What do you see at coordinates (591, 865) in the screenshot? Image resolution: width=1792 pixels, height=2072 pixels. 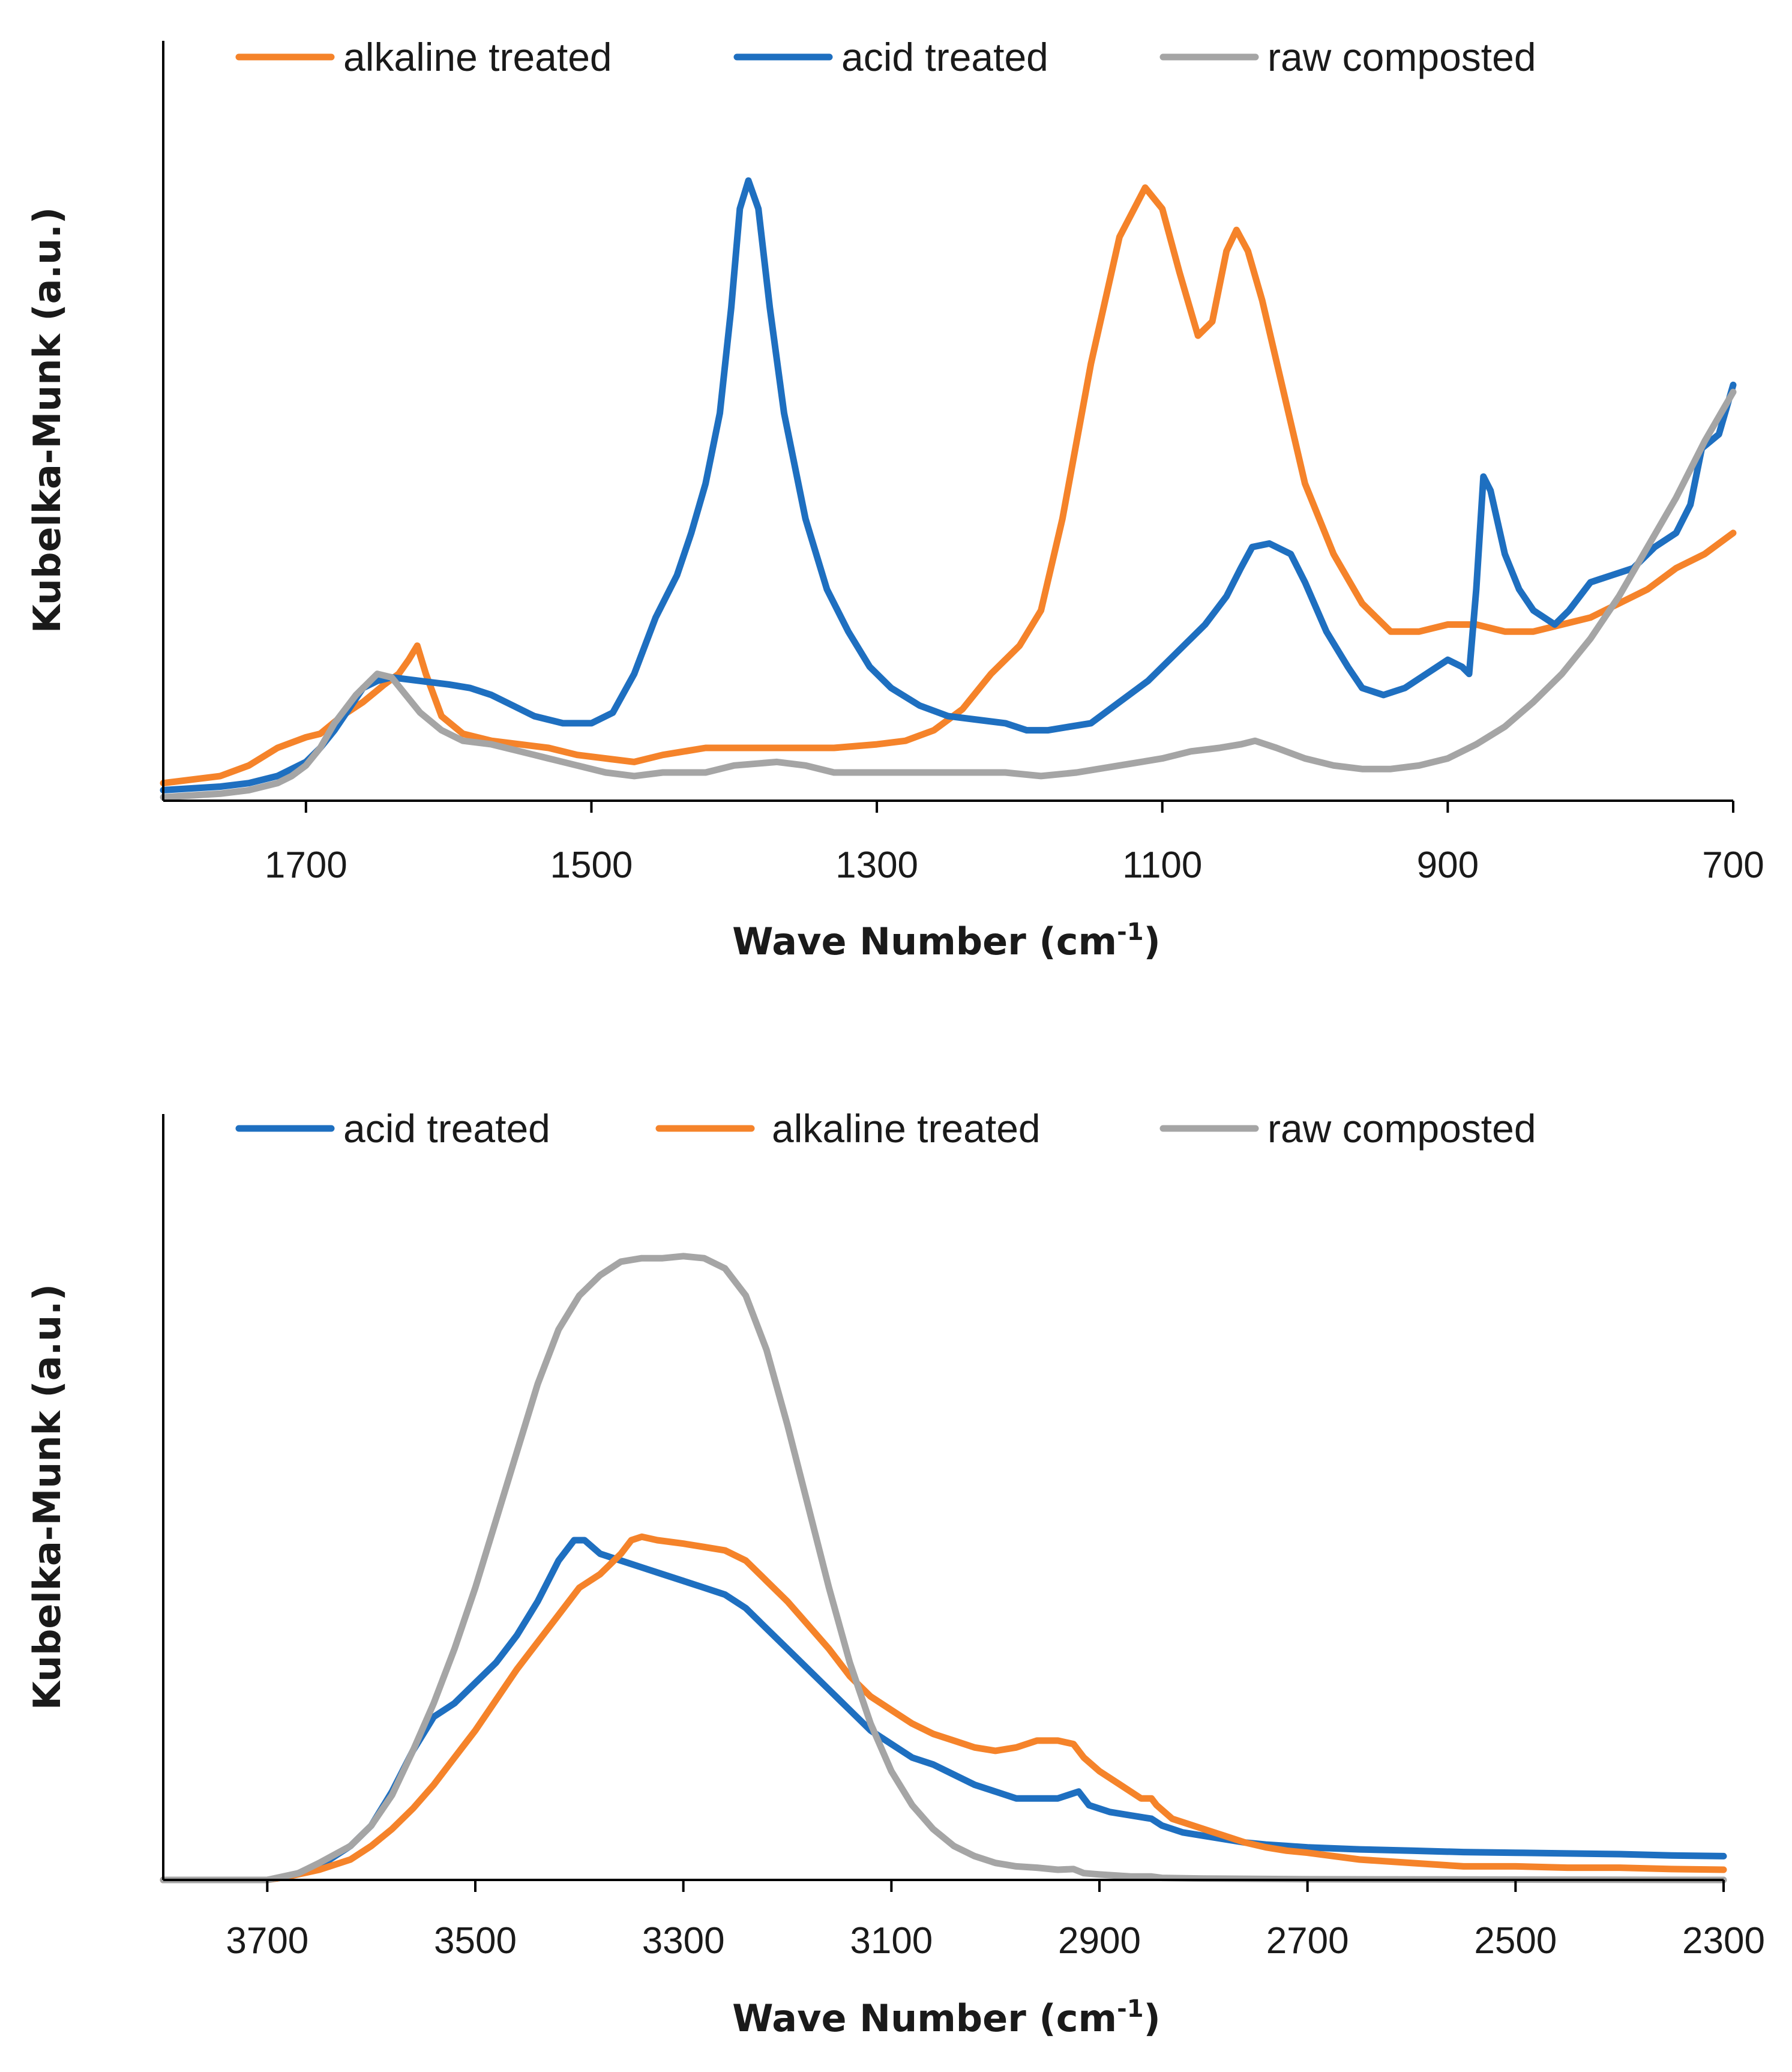 I see `x-tick-label: 1500` at bounding box center [591, 865].